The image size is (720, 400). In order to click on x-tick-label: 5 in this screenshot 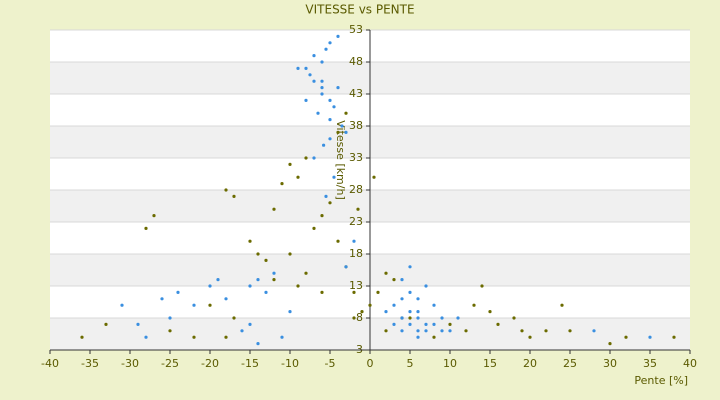, I will do `click(410, 363)`.